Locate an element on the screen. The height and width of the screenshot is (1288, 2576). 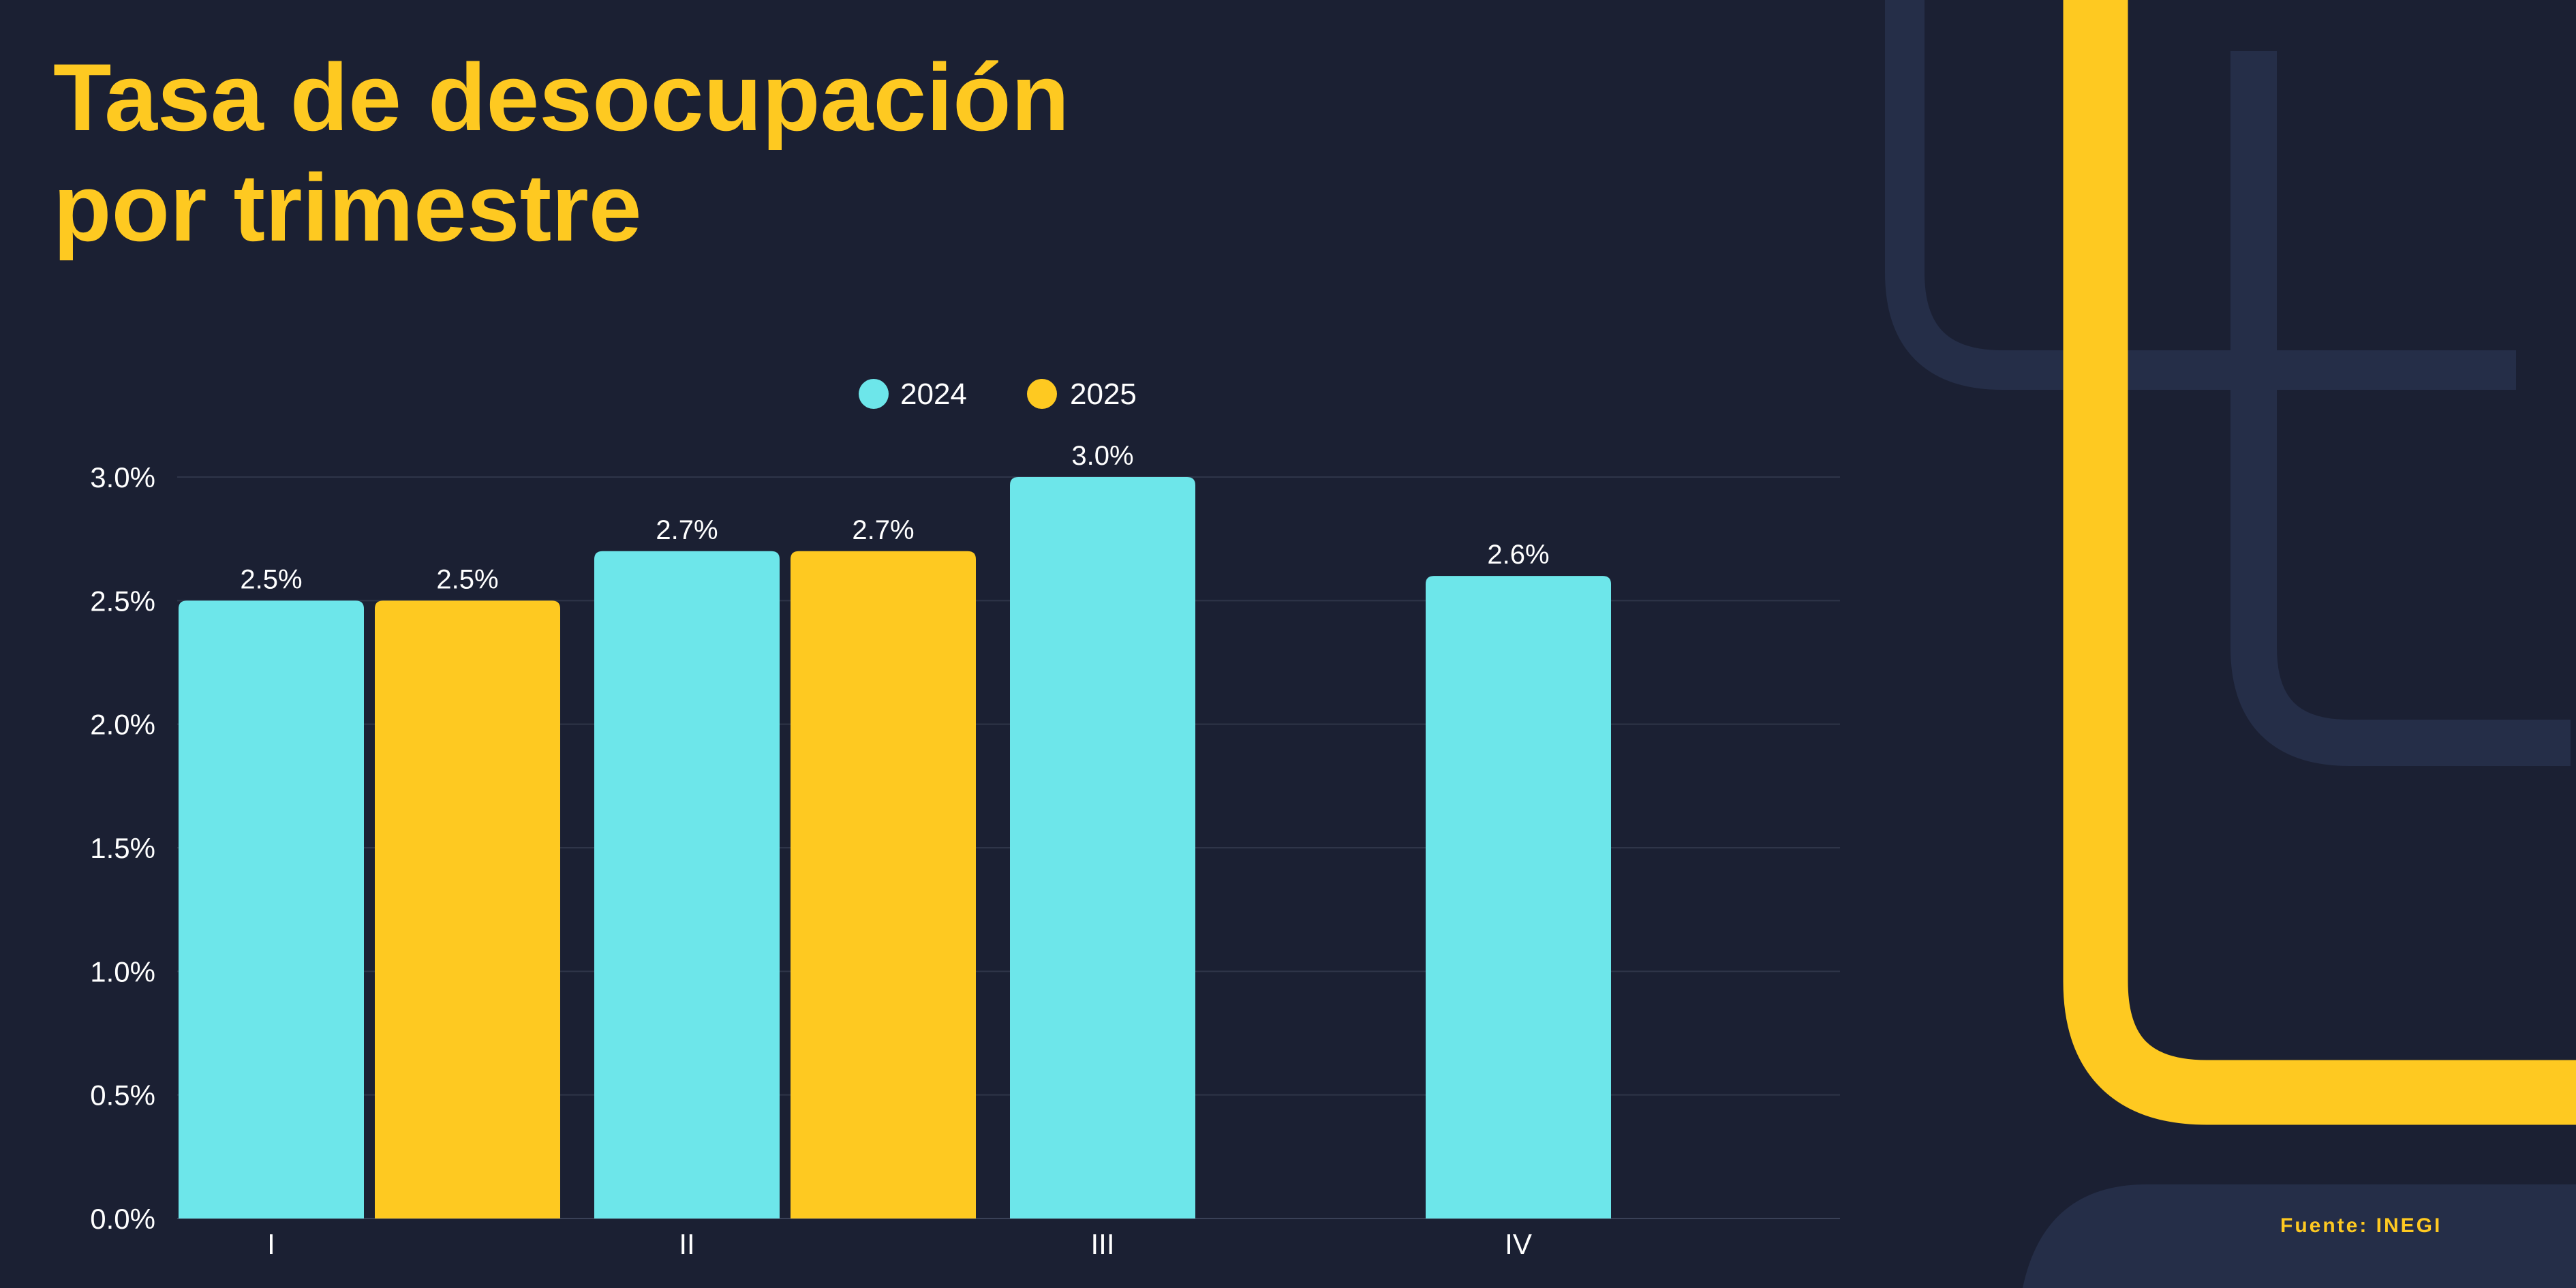
page-title-line-1: Tasa de desocupación is located at coordinates (561, 98).